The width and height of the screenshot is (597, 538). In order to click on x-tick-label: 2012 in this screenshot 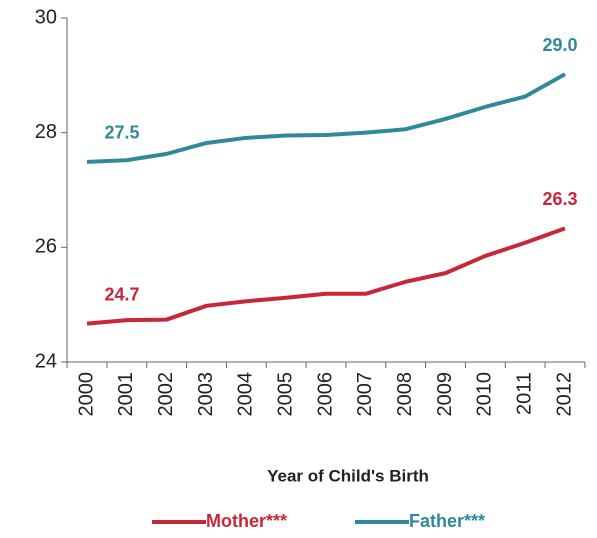, I will do `click(564, 394)`.